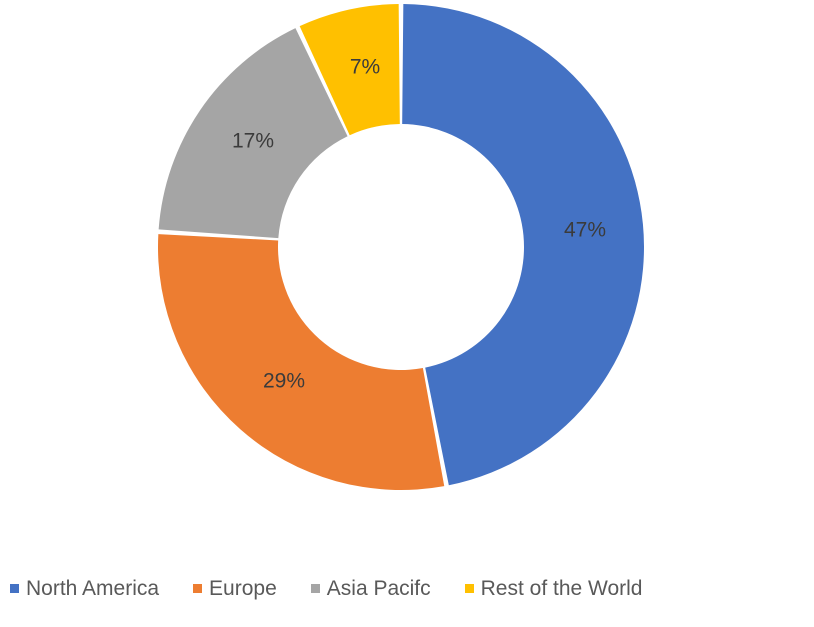 The height and width of the screenshot is (627, 814). Describe the element at coordinates (243, 588) in the screenshot. I see `legend-item-label: Europe` at that location.